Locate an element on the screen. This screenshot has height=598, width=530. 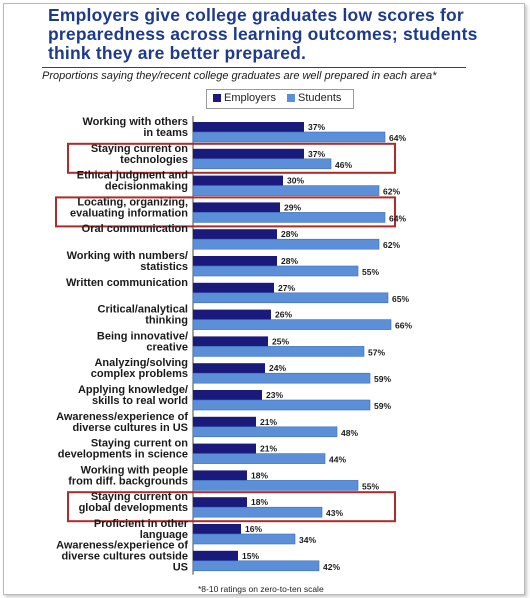
value-label-employers: 26% is located at coordinates (283, 315).